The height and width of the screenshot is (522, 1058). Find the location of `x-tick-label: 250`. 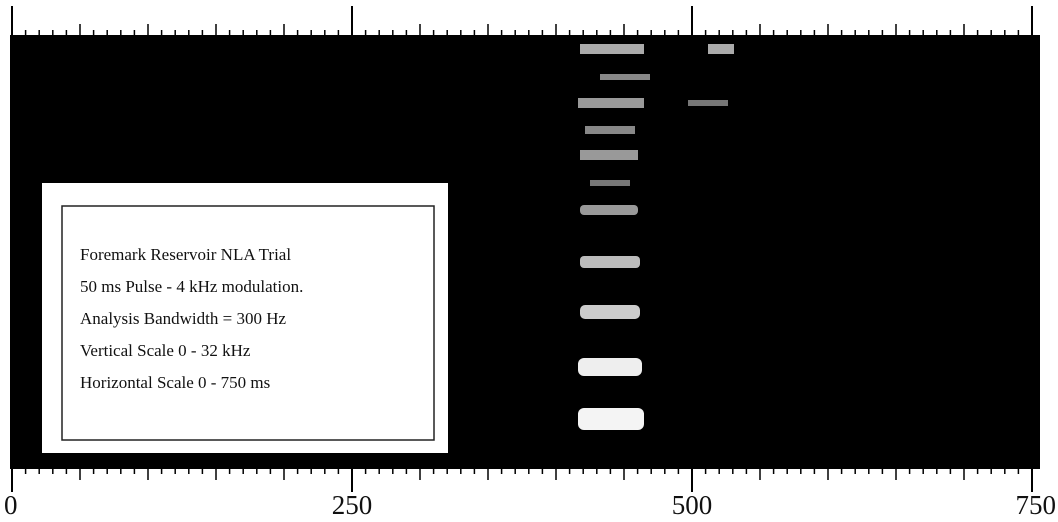

x-tick-label: 250 is located at coordinates (352, 505).